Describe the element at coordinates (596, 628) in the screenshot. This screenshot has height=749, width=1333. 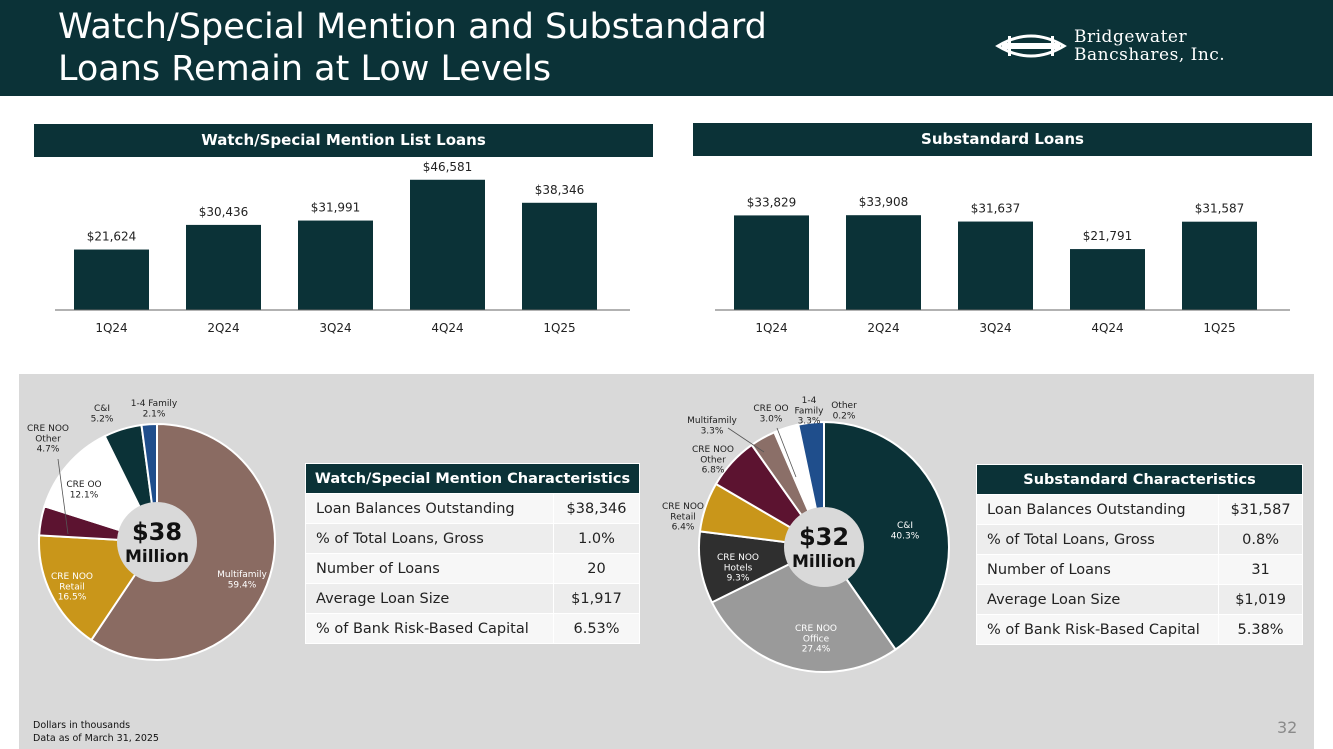
I see `row-value: 6.53%` at that location.